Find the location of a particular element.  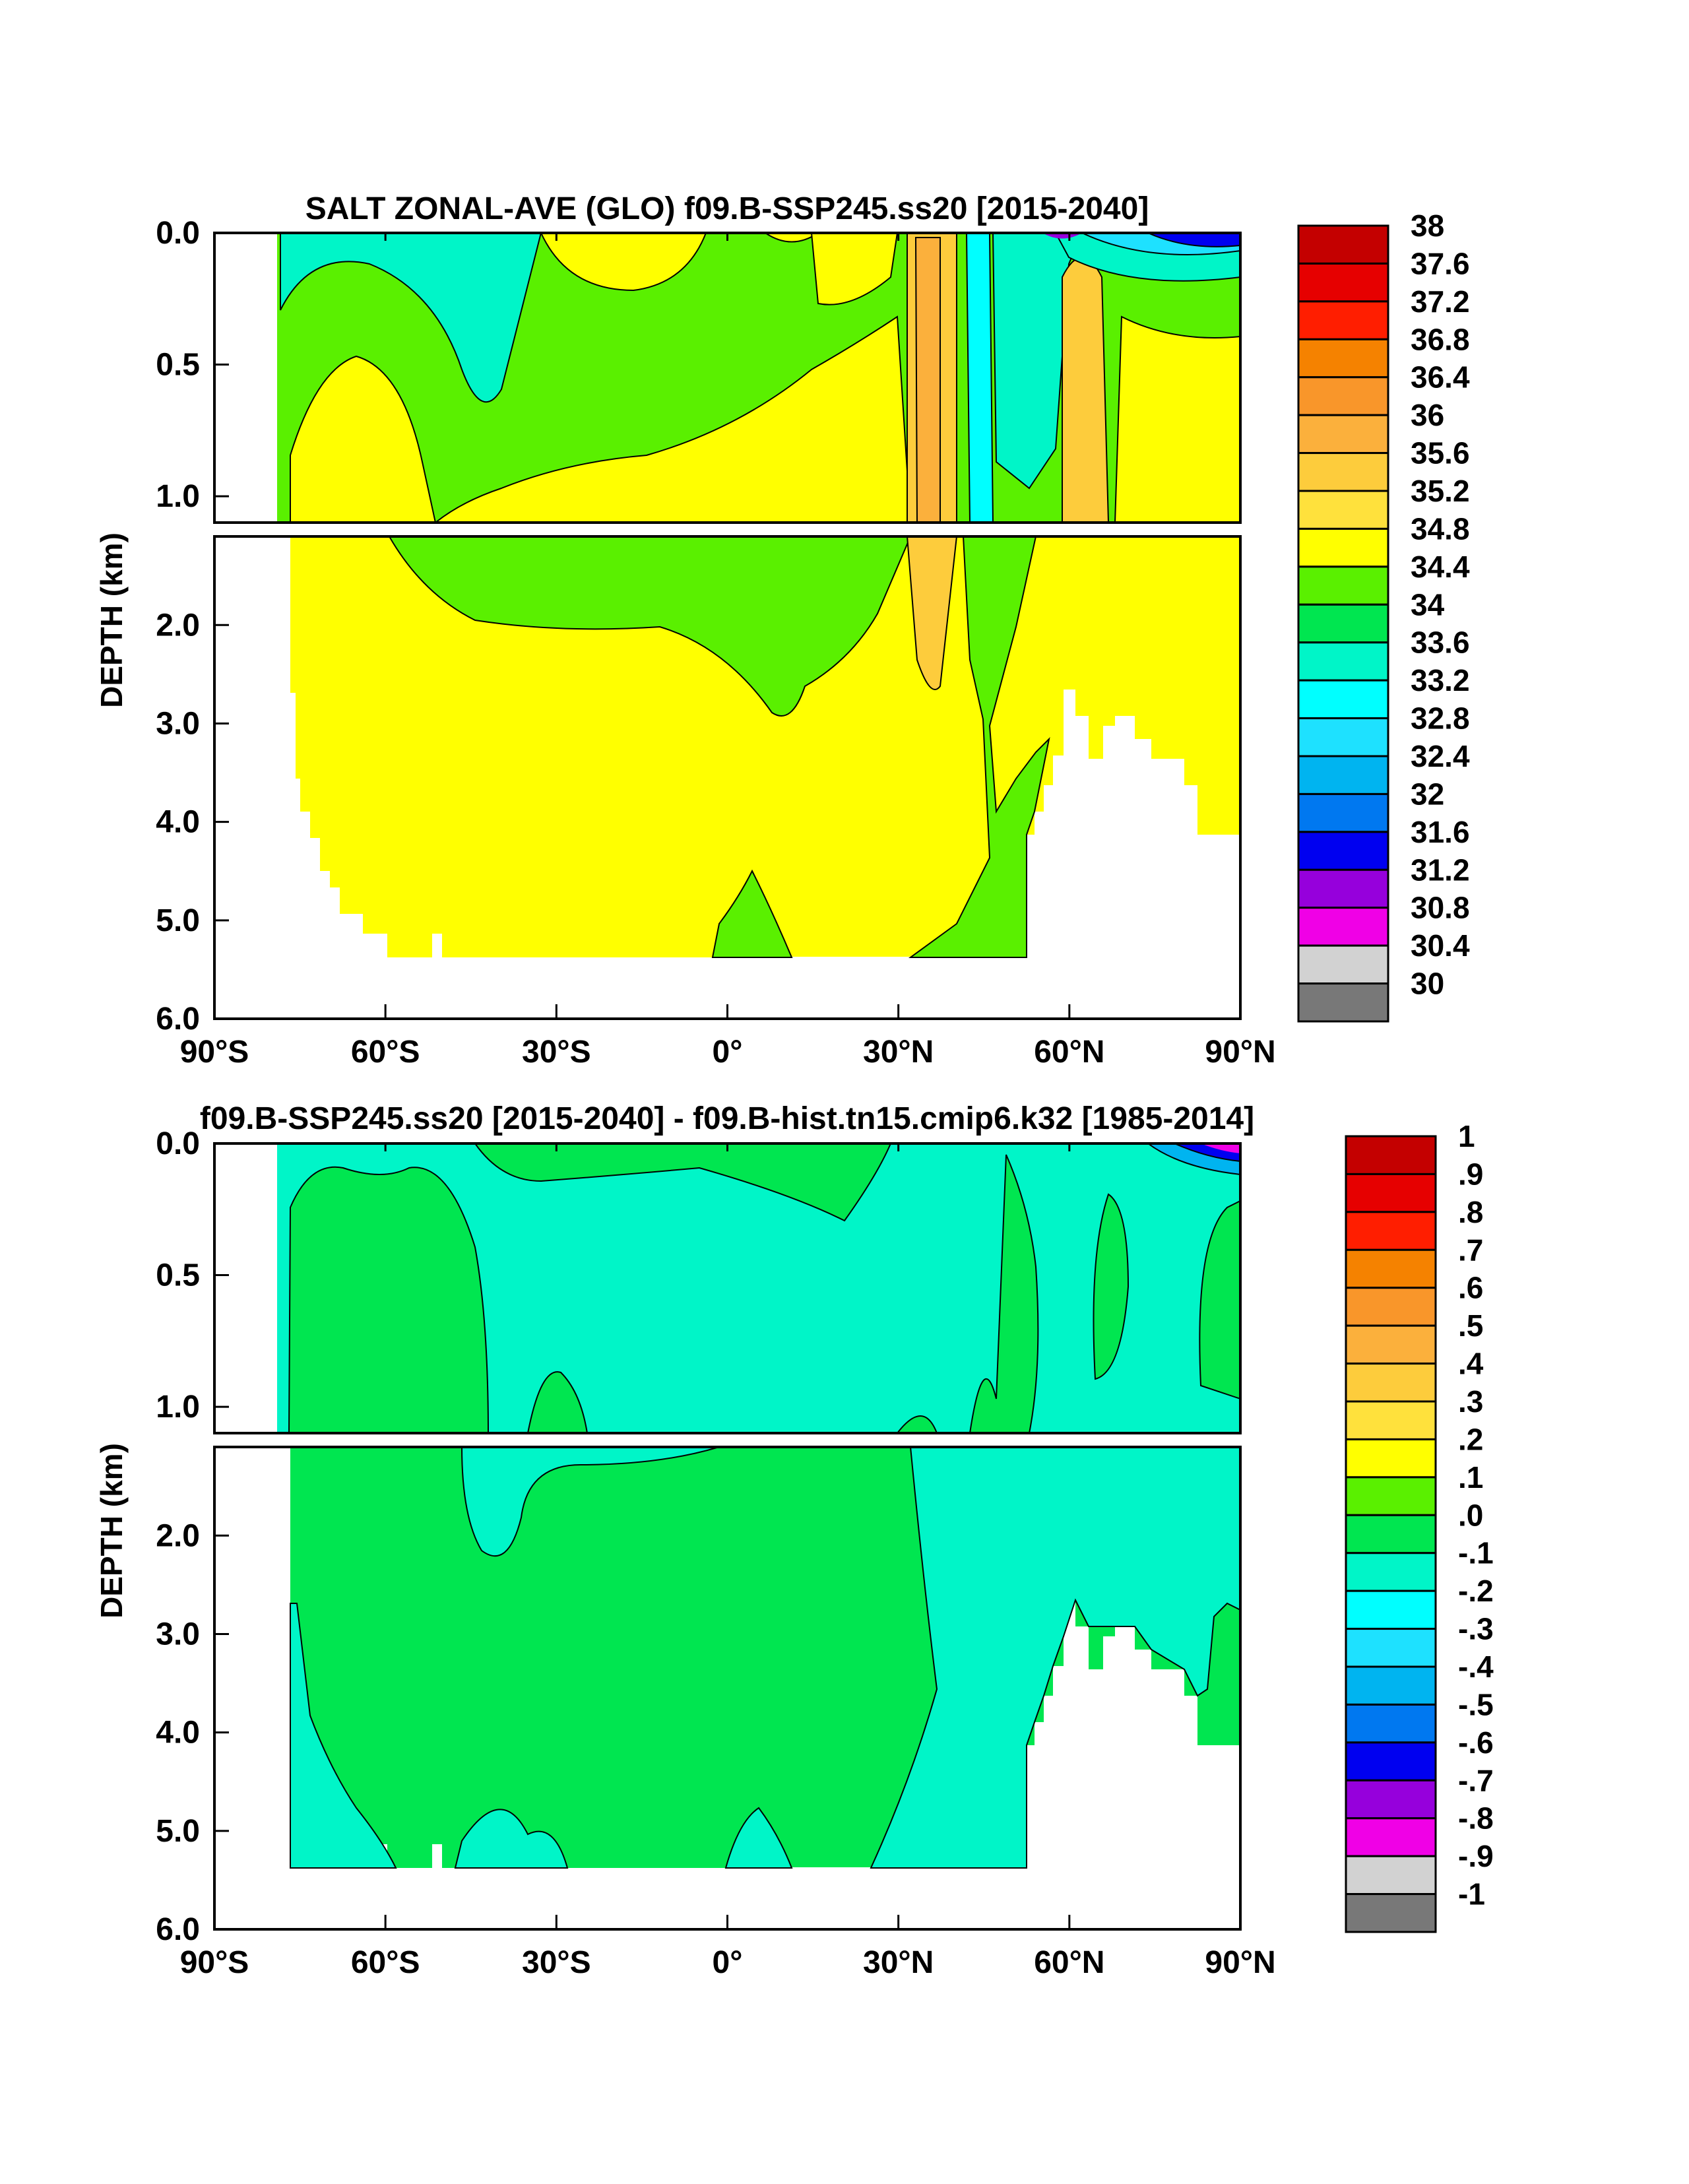

salt-nordic-salty is located at coordinates (1086, 390).